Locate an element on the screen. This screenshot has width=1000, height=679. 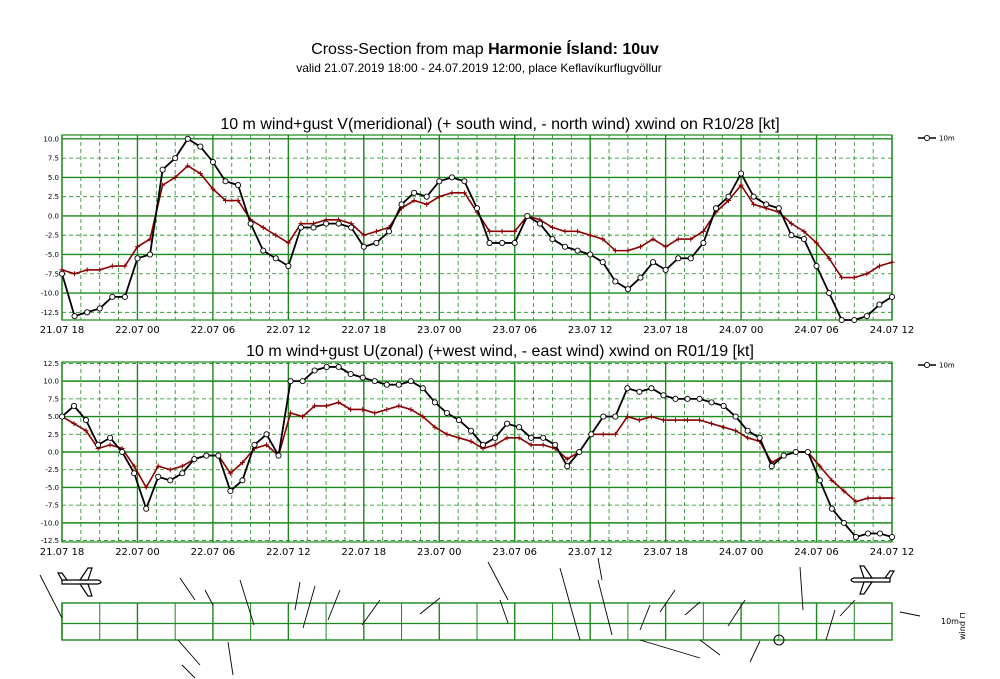
x-tick-label: 23.07 12 is located at coordinates (590, 330).